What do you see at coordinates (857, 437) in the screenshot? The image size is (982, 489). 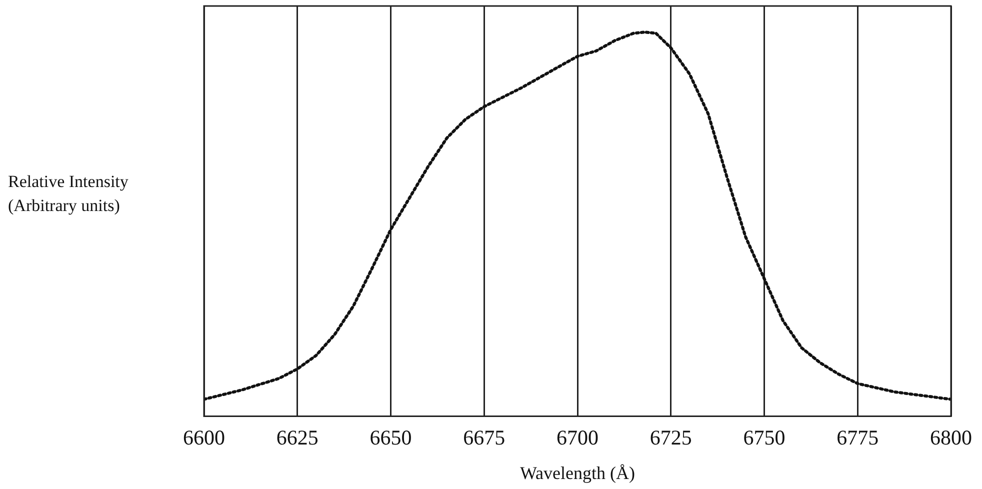 I see `x-tick-label: 6775` at bounding box center [857, 437].